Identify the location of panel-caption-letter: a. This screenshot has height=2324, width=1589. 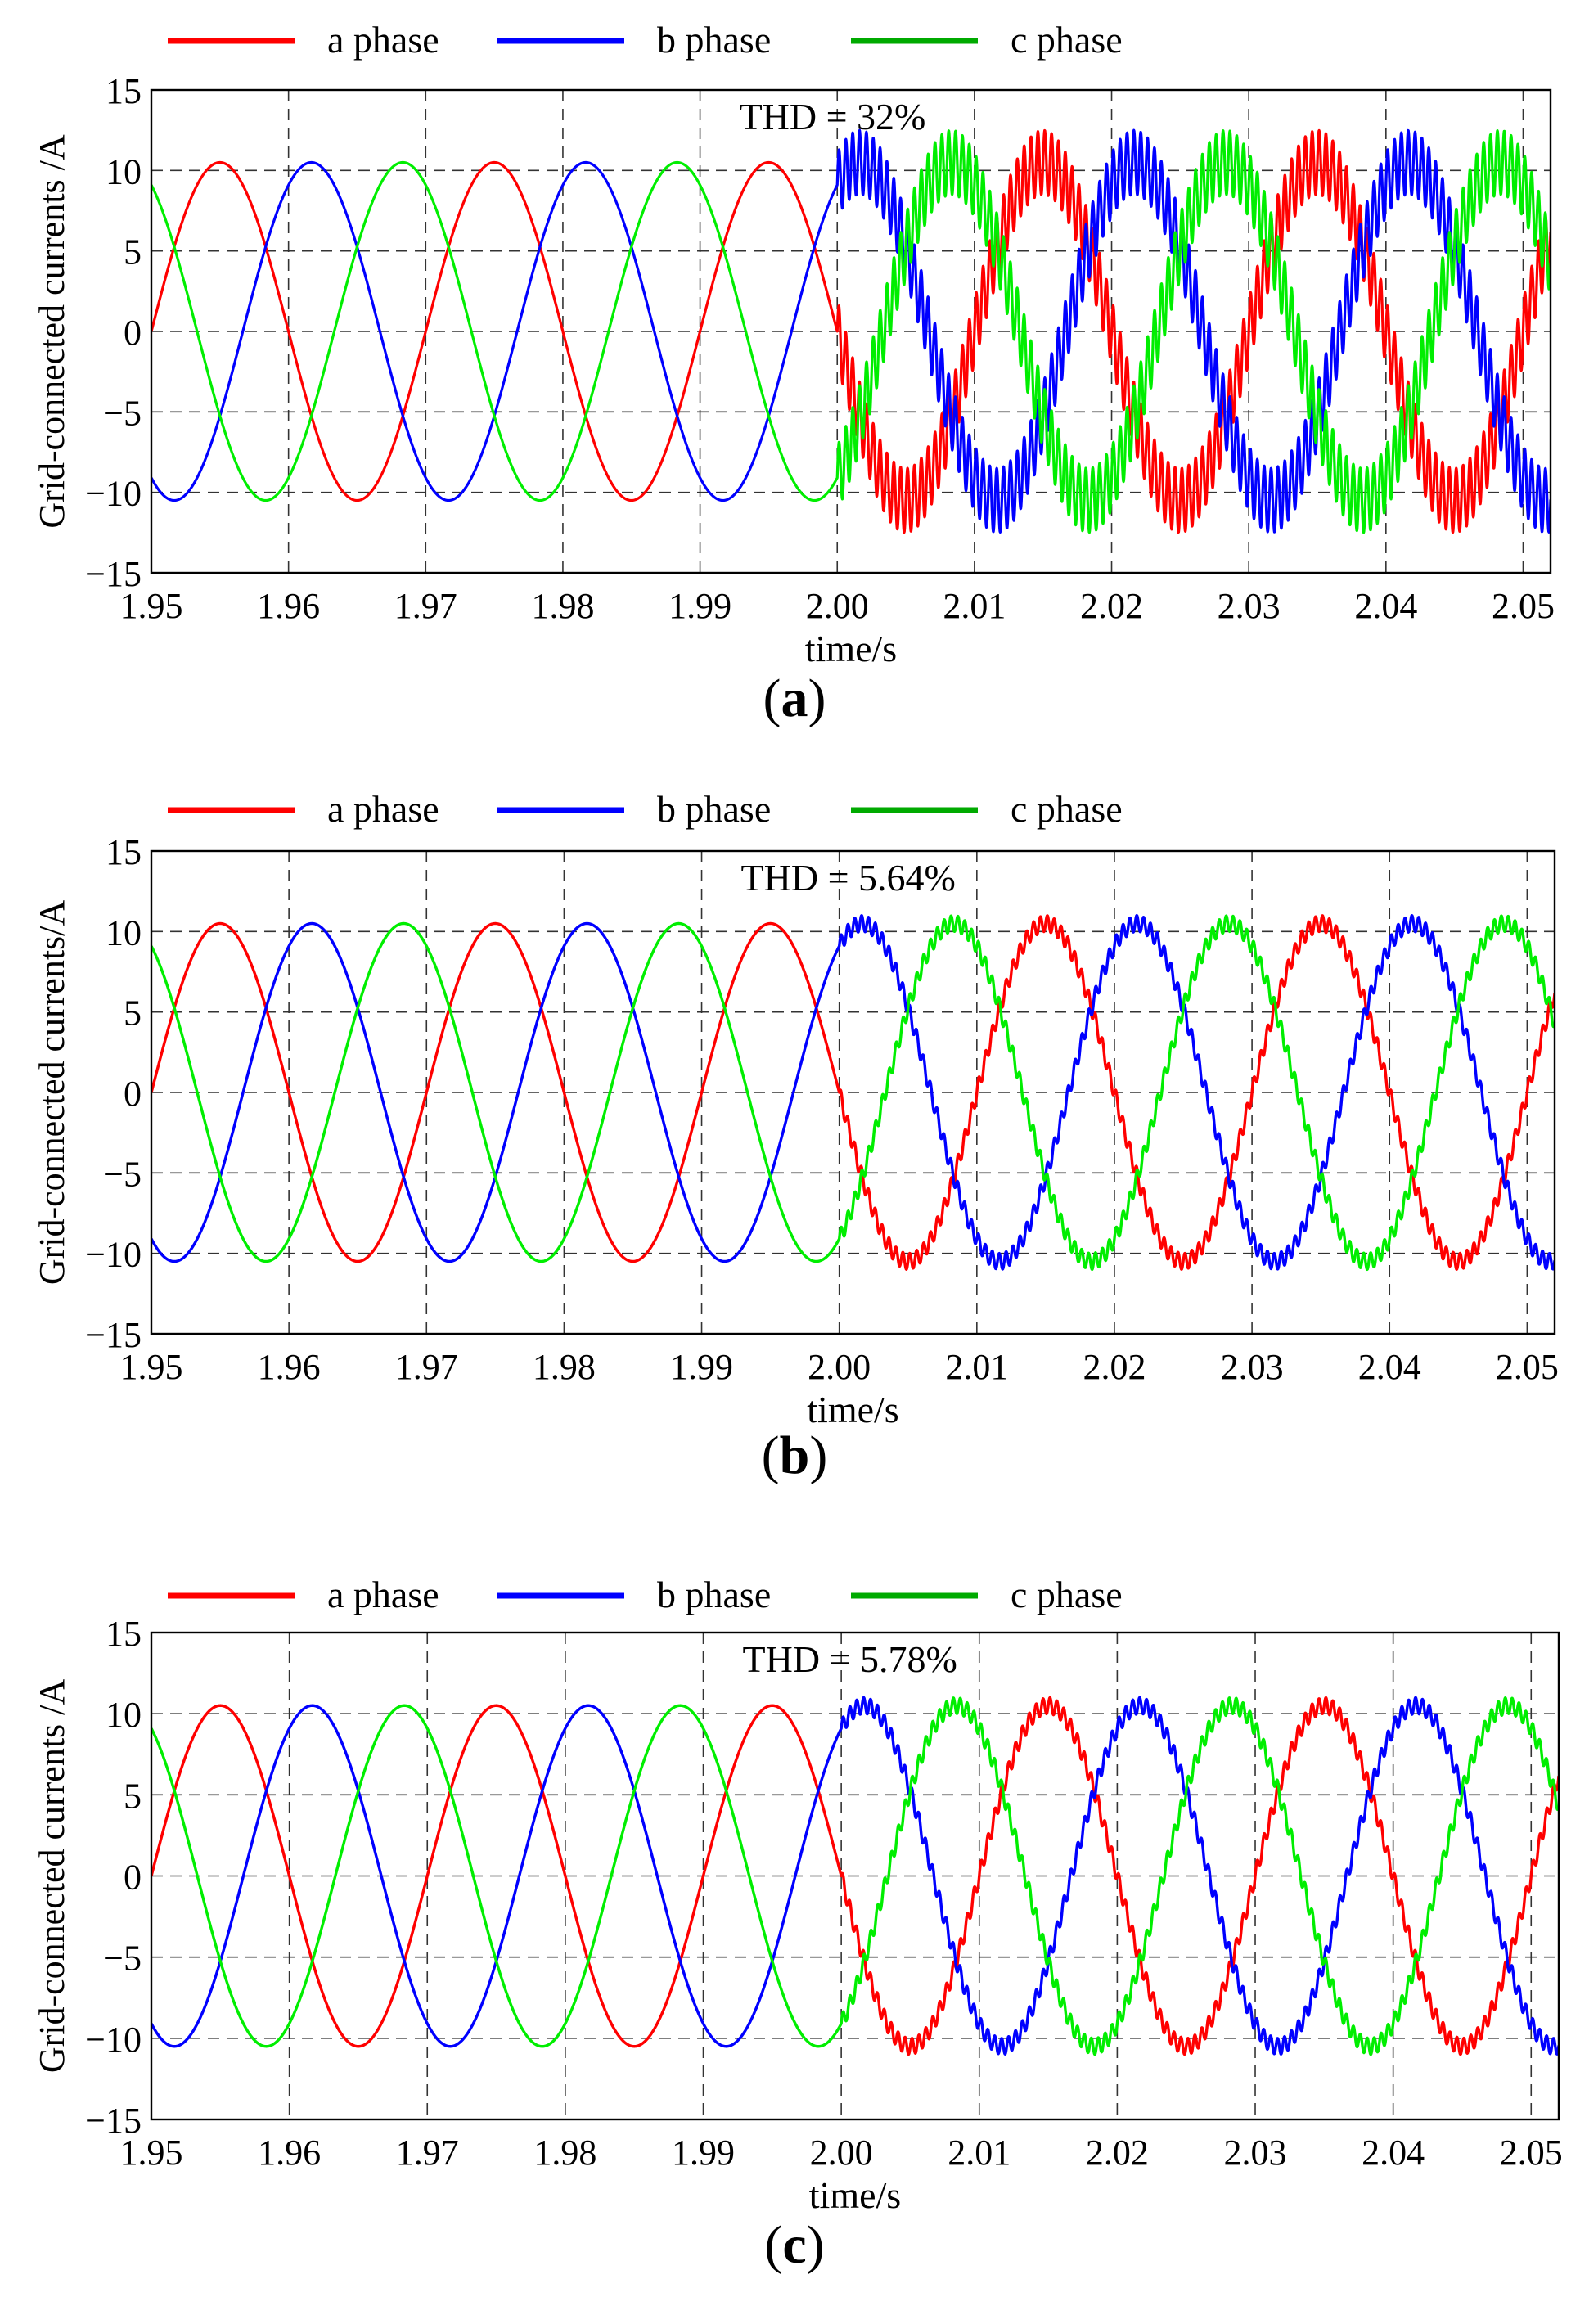
(794, 699).